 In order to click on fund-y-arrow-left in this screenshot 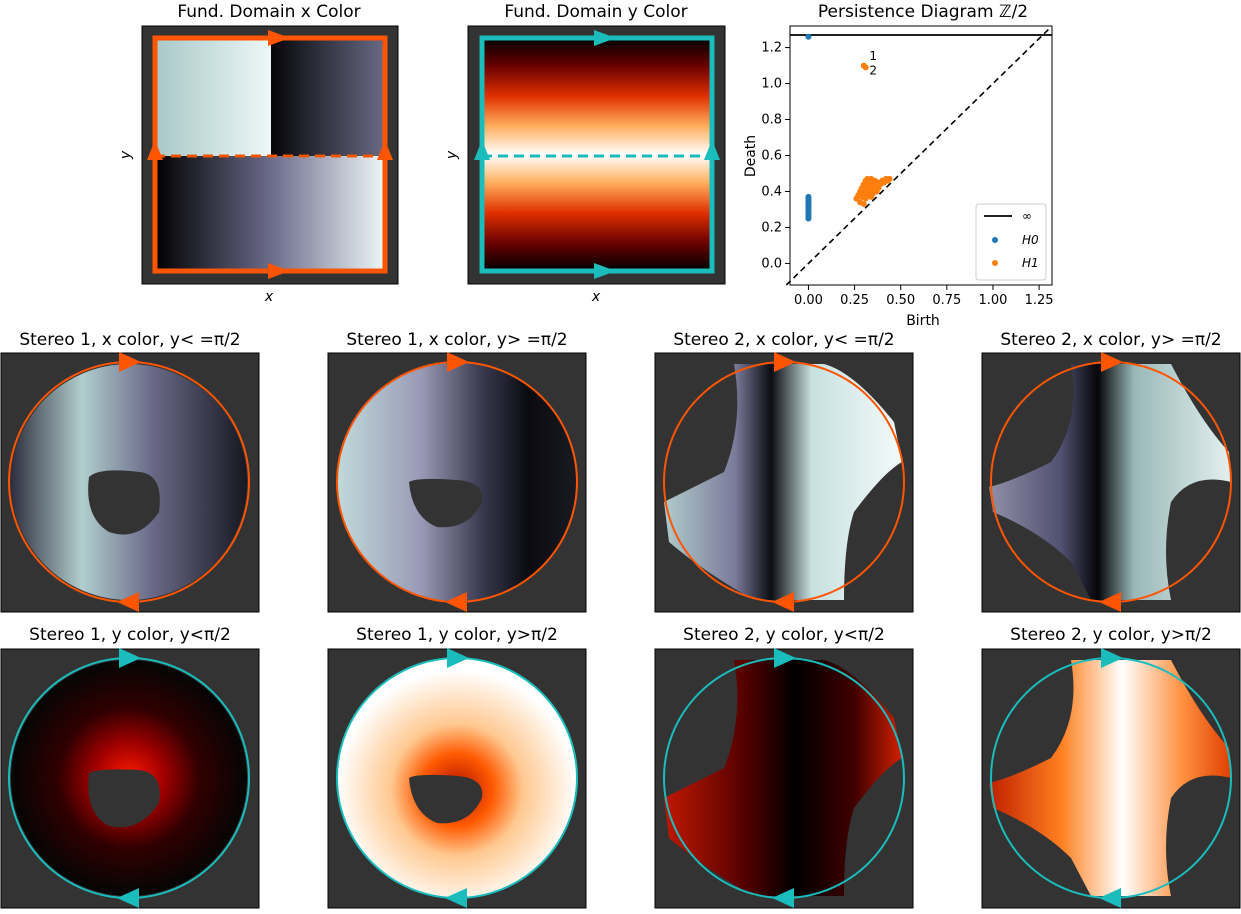, I will do `click(482, 150)`.